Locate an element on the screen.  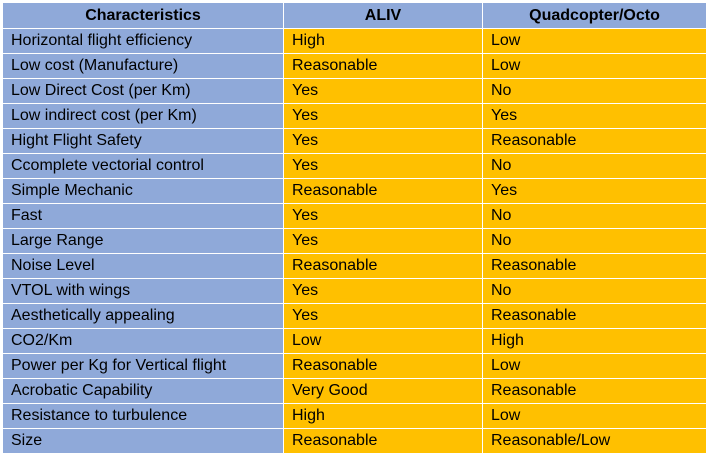
quadcopter-value-cell: Reasonable/Low is located at coordinates (594, 441).